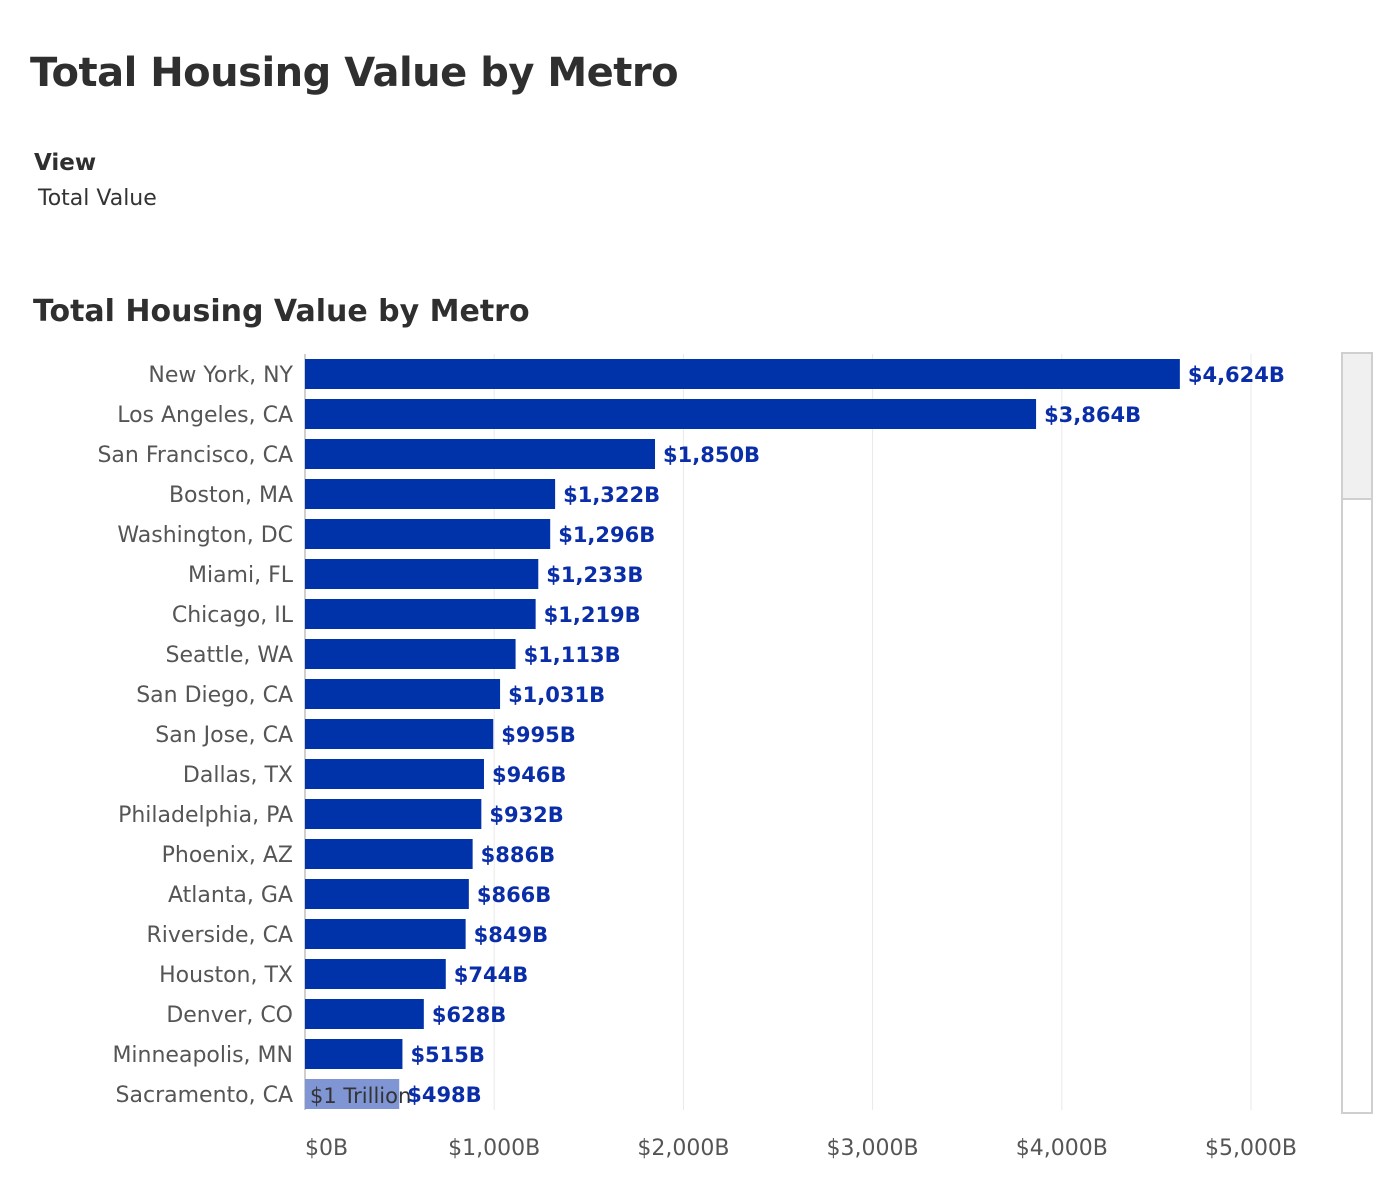 Image resolution: width=1398 pixels, height=1198 pixels. I want to click on category-label: Washington, DC, so click(205, 535).